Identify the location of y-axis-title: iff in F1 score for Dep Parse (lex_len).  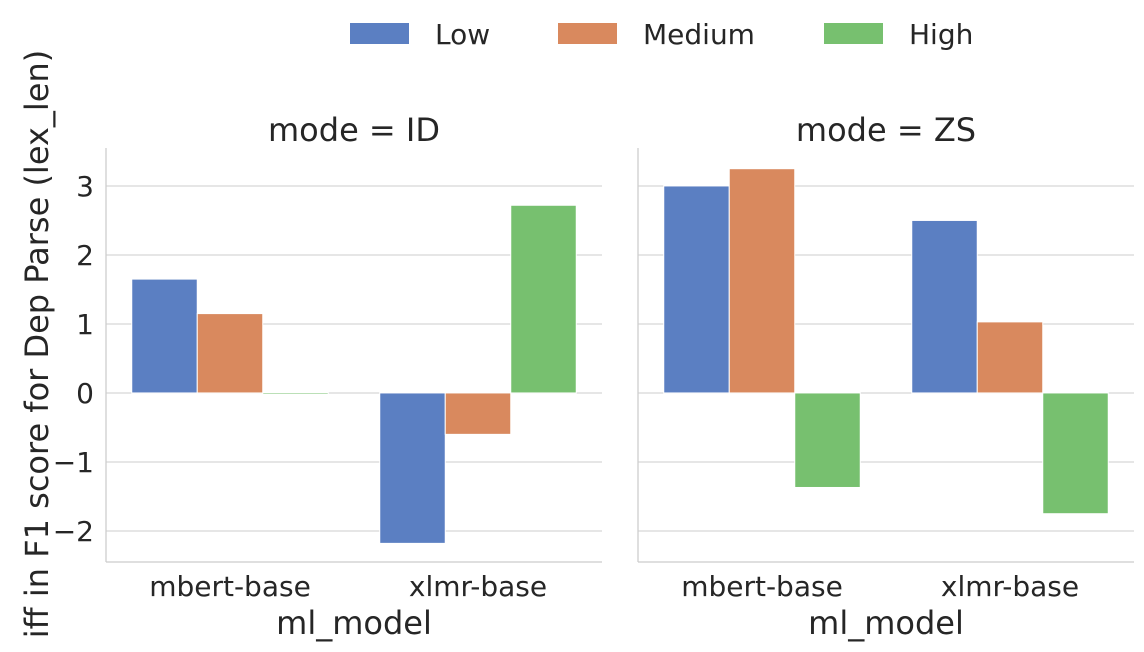
(37, 344).